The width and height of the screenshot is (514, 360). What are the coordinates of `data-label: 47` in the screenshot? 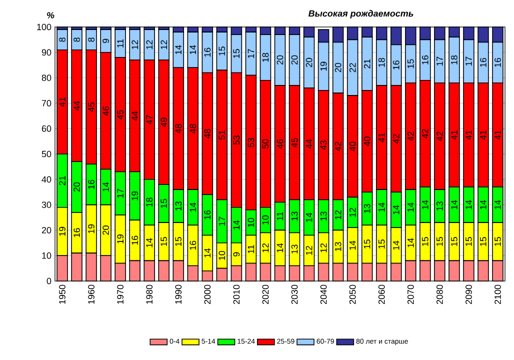 It's located at (149, 119).